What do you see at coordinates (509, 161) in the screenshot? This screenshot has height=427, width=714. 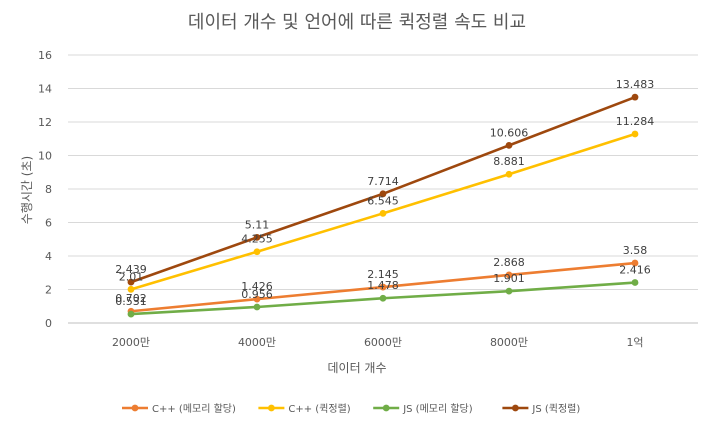 I see `data-label: 8.881` at bounding box center [509, 161].